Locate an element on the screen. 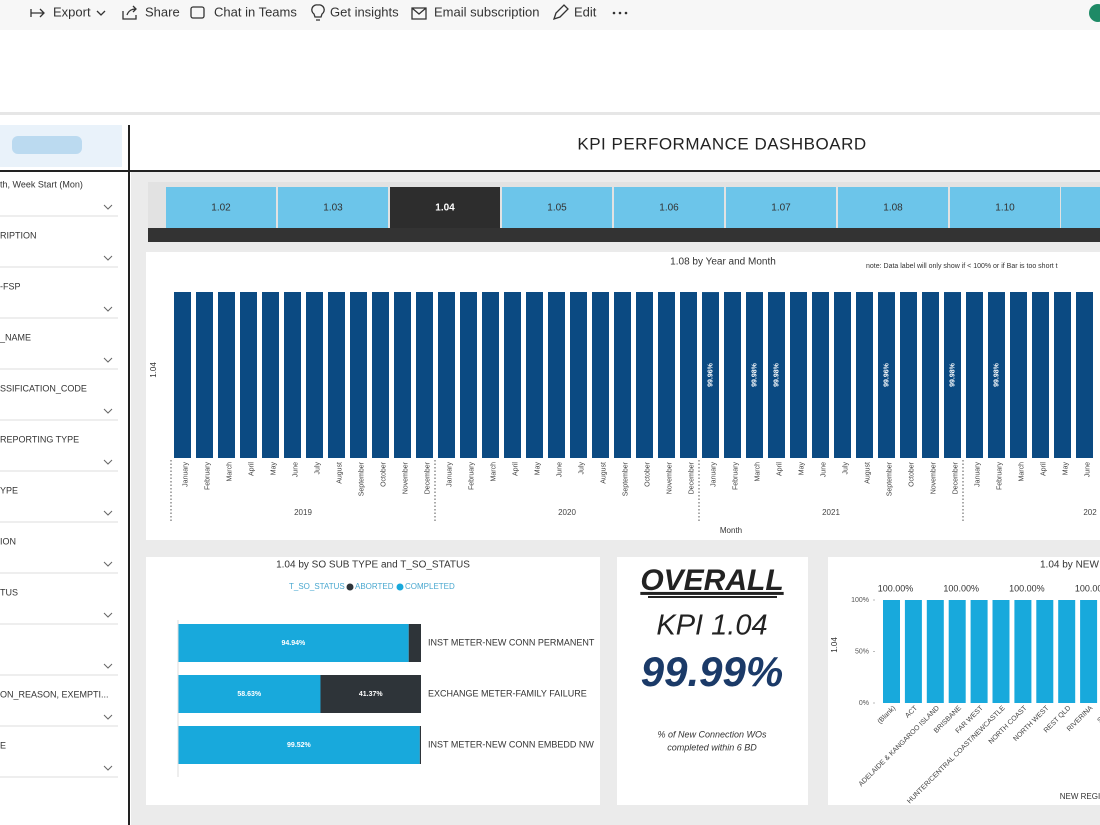  export-chevron is located at coordinates (101, 13).